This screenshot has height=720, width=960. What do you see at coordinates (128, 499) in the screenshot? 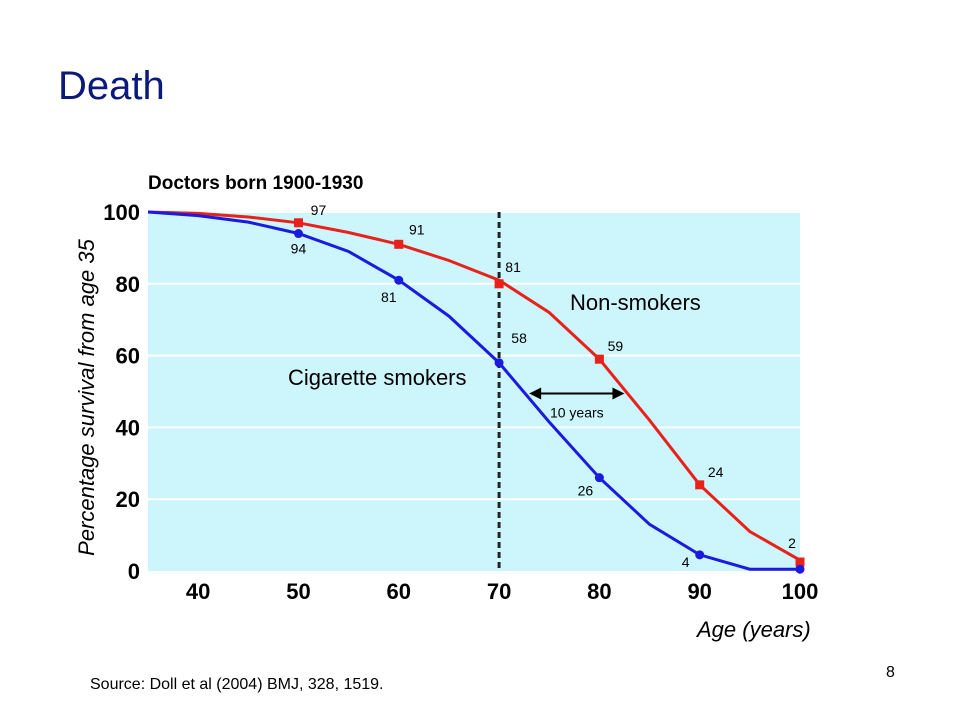
I see `y-tick-20: 20` at bounding box center [128, 499].